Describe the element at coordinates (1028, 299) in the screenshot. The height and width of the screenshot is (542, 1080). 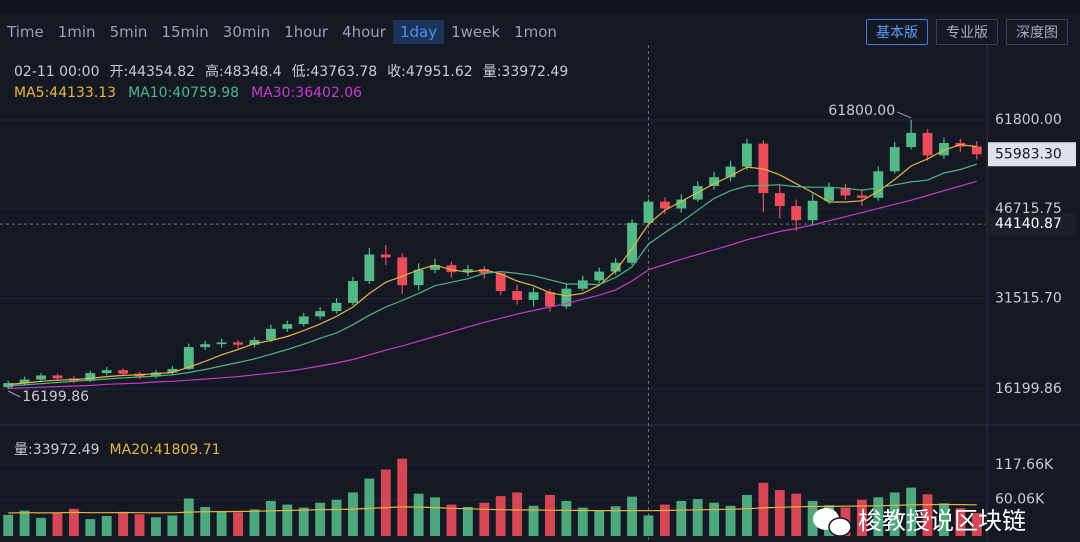
I see `y-tick-label: 31515.70` at that location.